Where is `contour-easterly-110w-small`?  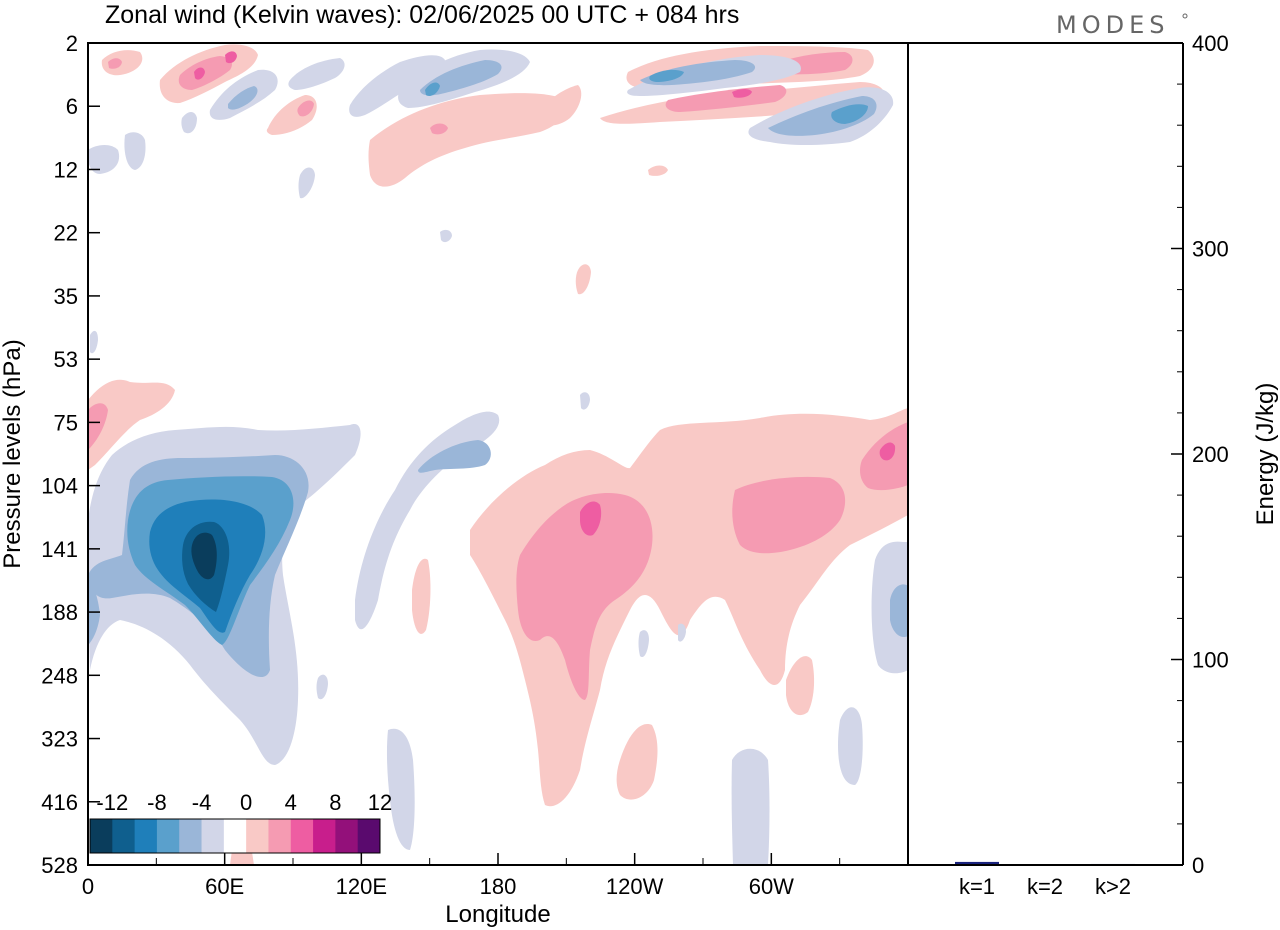
contour-easterly-110w-small is located at coordinates (682, 632).